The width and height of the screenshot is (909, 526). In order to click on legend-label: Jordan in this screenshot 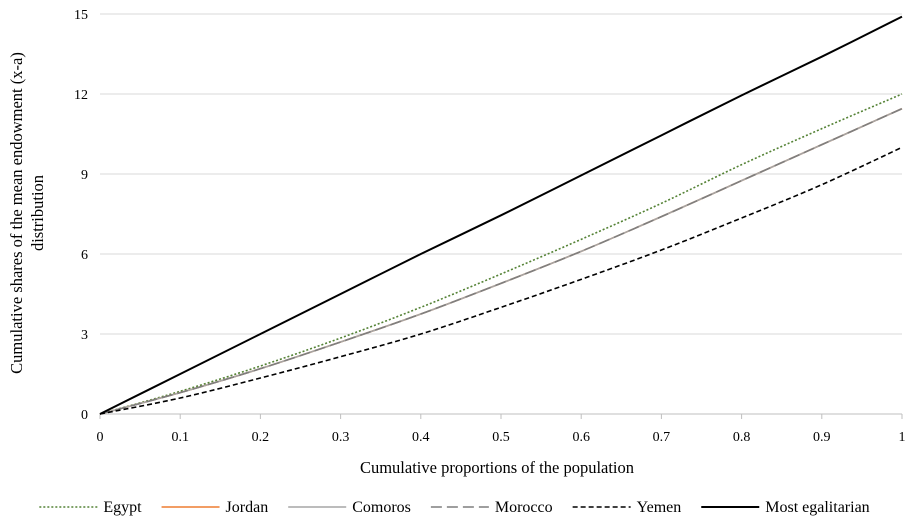, I will do `click(247, 507)`.